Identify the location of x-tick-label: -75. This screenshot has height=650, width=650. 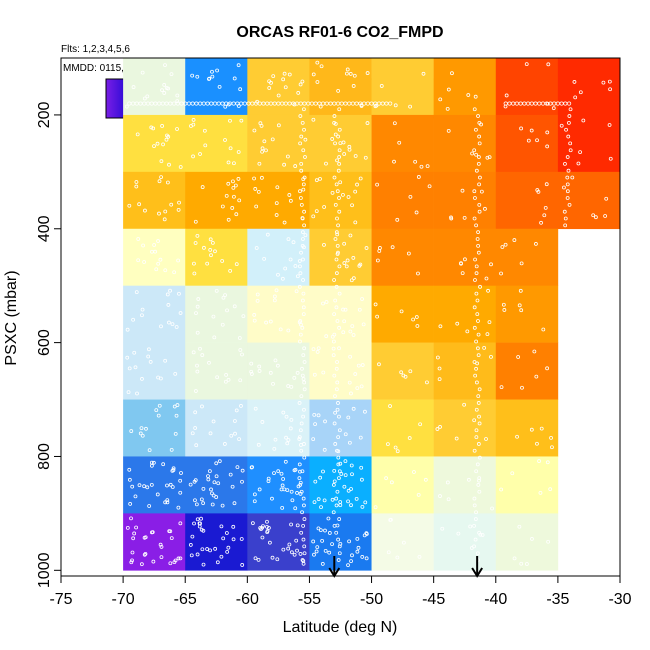
(60, 599).